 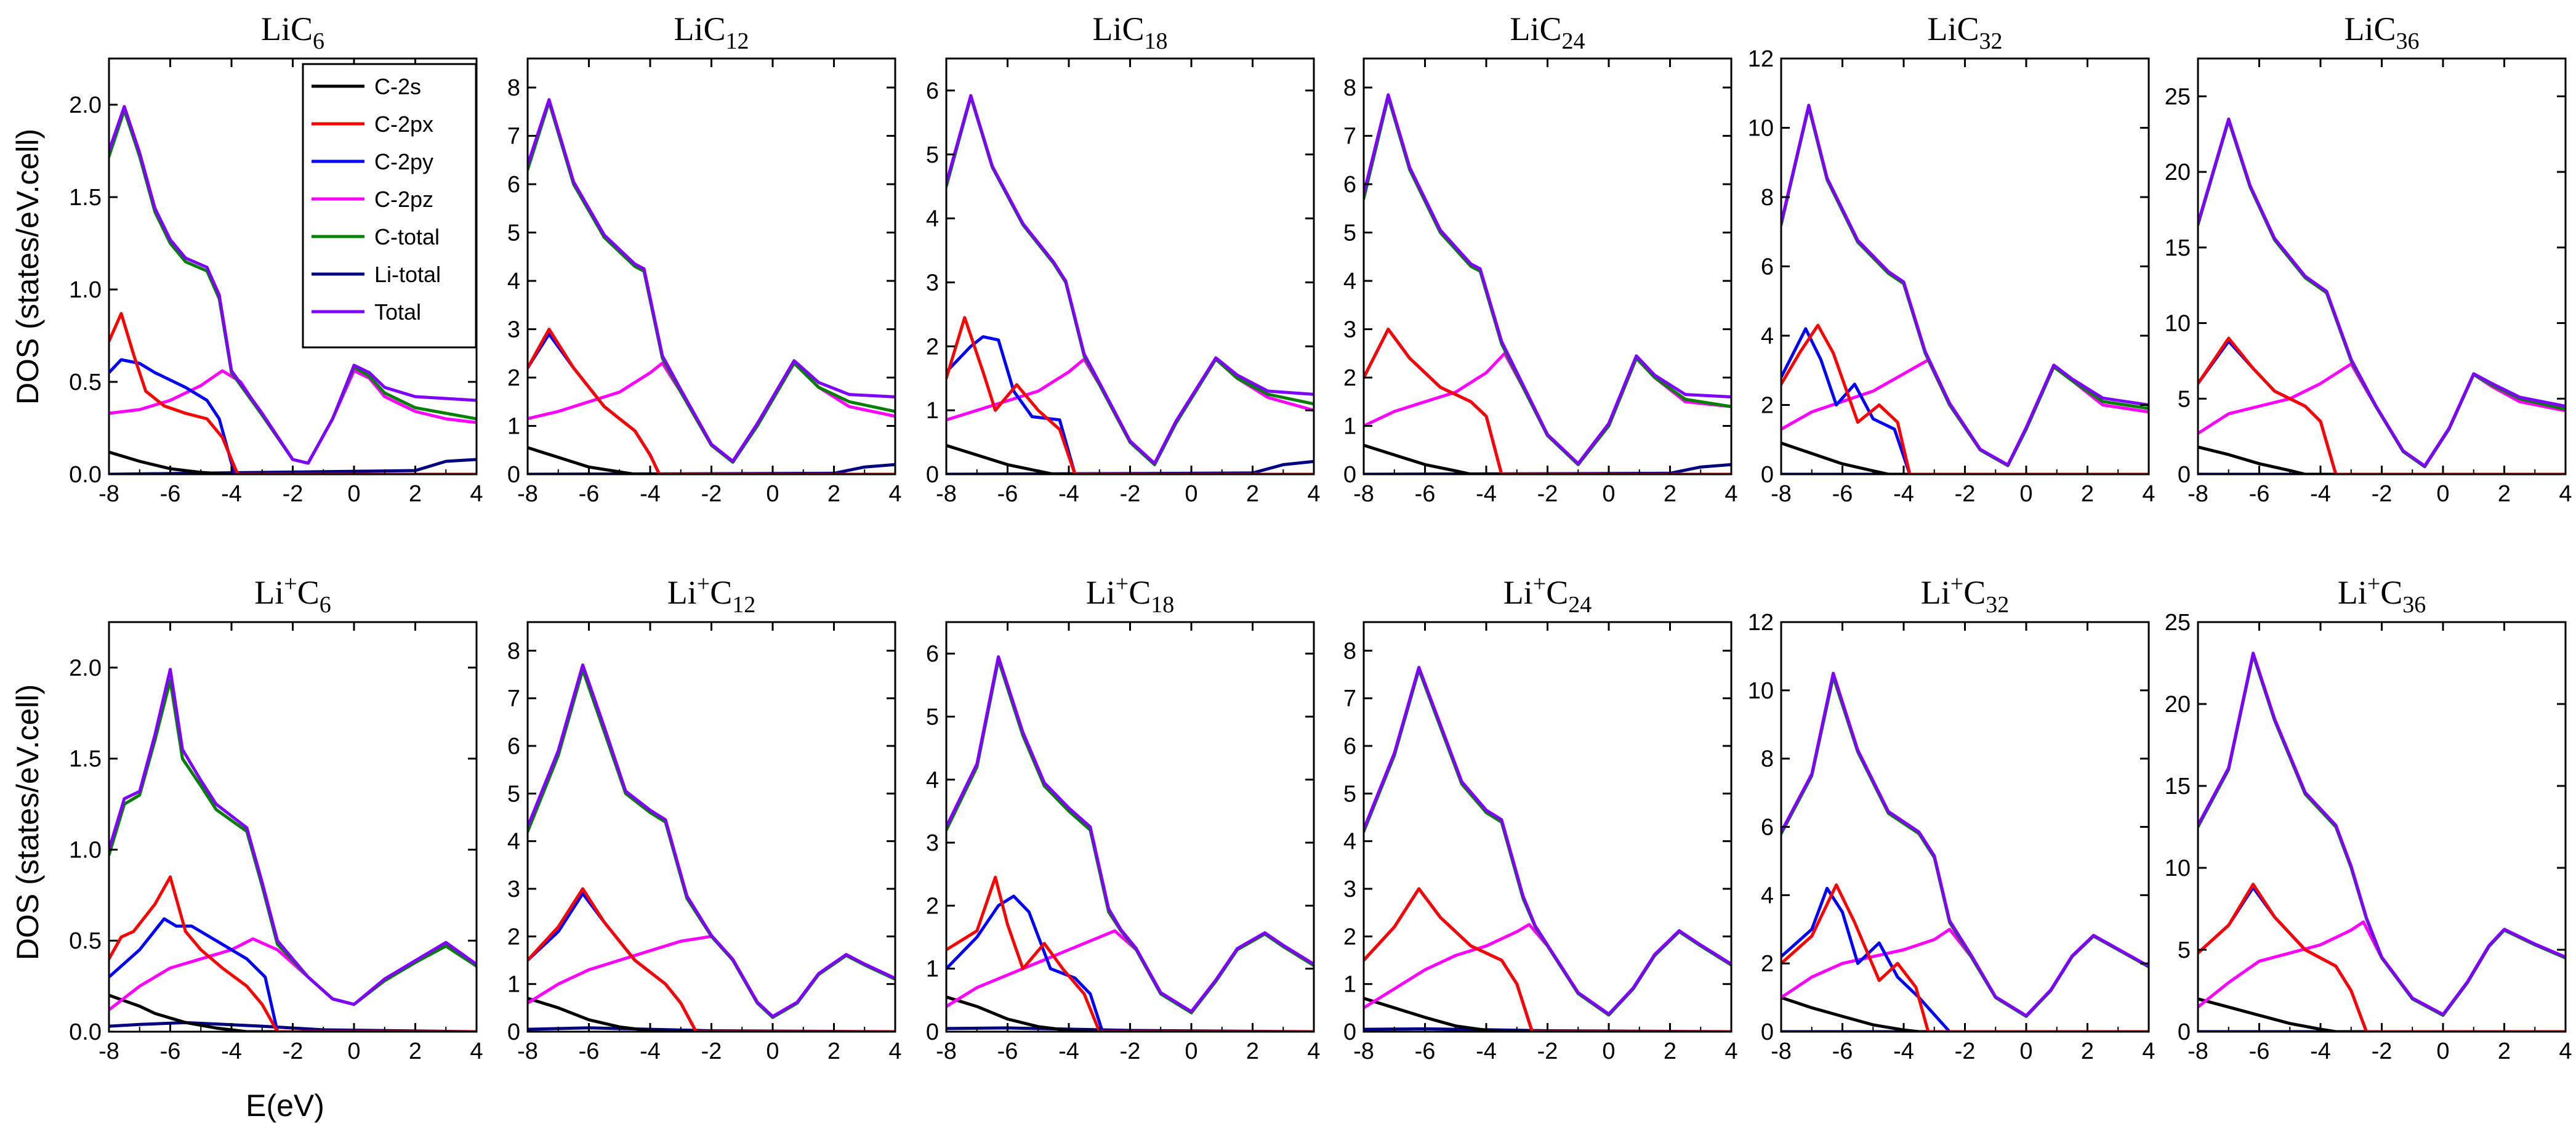 I want to click on y-tick-label: 25, so click(x=2178, y=97).